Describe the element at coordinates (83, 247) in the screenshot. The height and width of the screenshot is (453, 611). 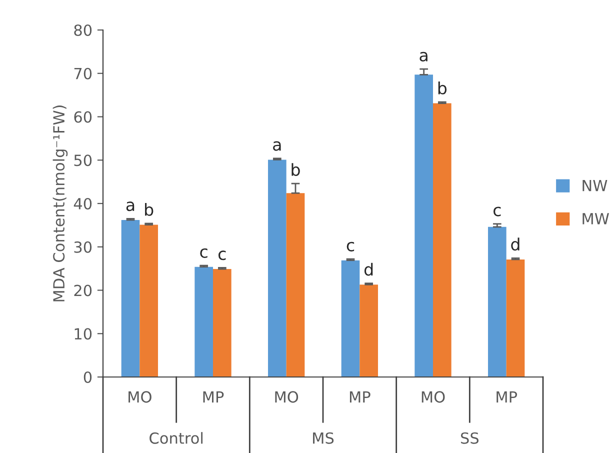
I see `y-tick-label: 30` at that location.